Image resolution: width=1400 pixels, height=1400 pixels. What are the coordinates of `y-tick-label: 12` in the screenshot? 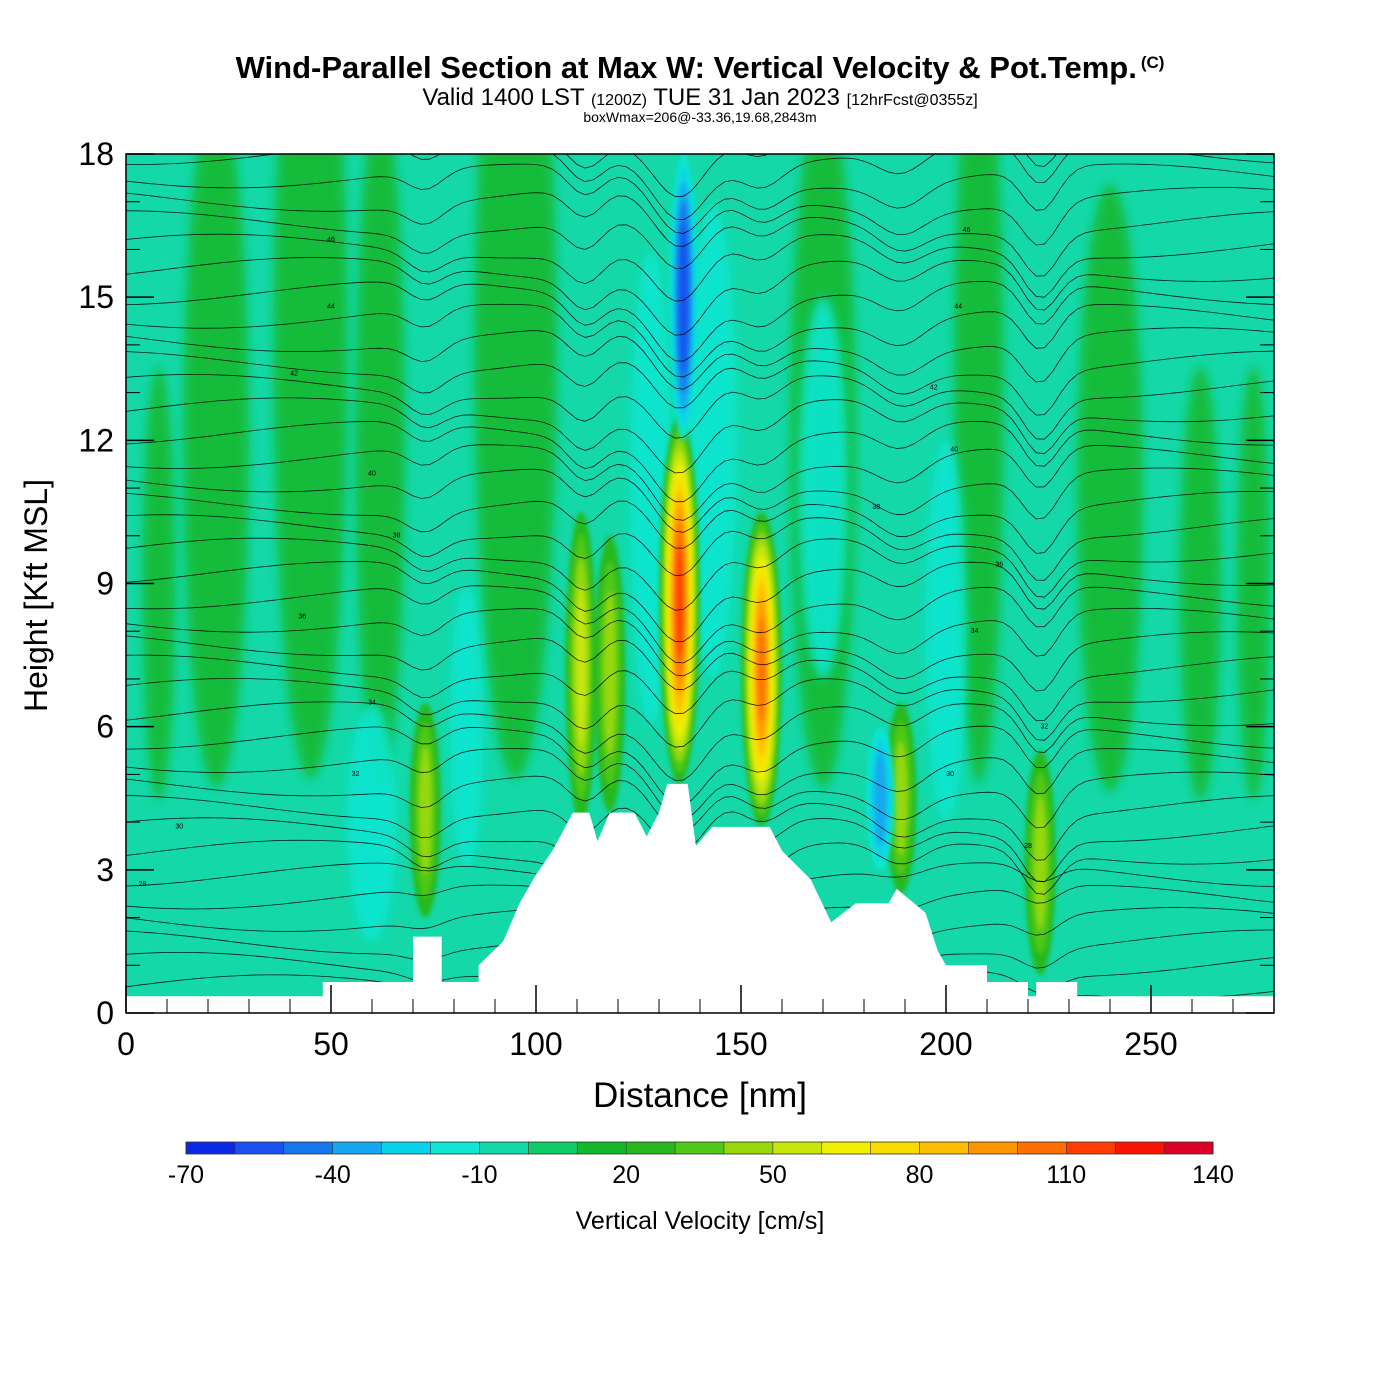 It's located at (96, 440).